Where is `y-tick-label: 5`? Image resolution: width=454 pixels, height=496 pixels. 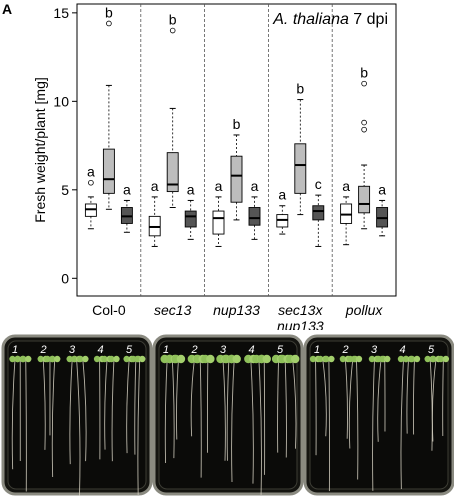 y-tick-label: 5 is located at coordinates (65, 190).